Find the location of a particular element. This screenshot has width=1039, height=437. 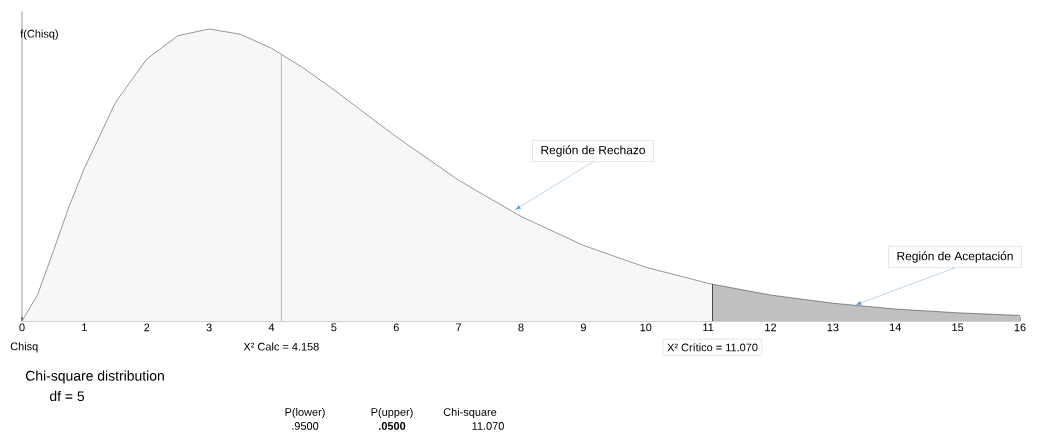

text: P(lower) is located at coordinates (305, 413).